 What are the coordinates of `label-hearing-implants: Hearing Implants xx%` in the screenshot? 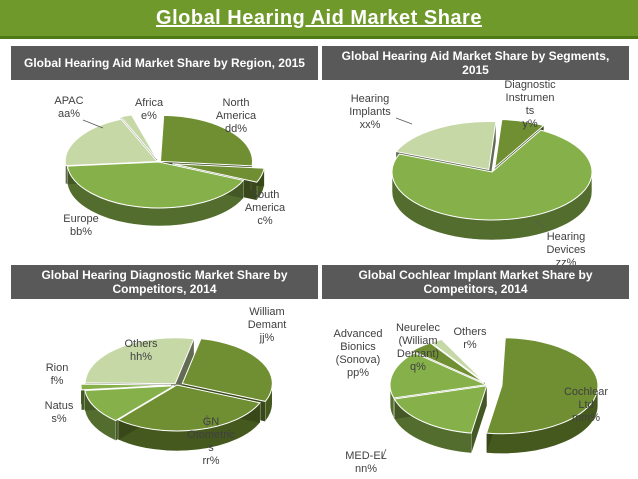 It's located at (370, 112).